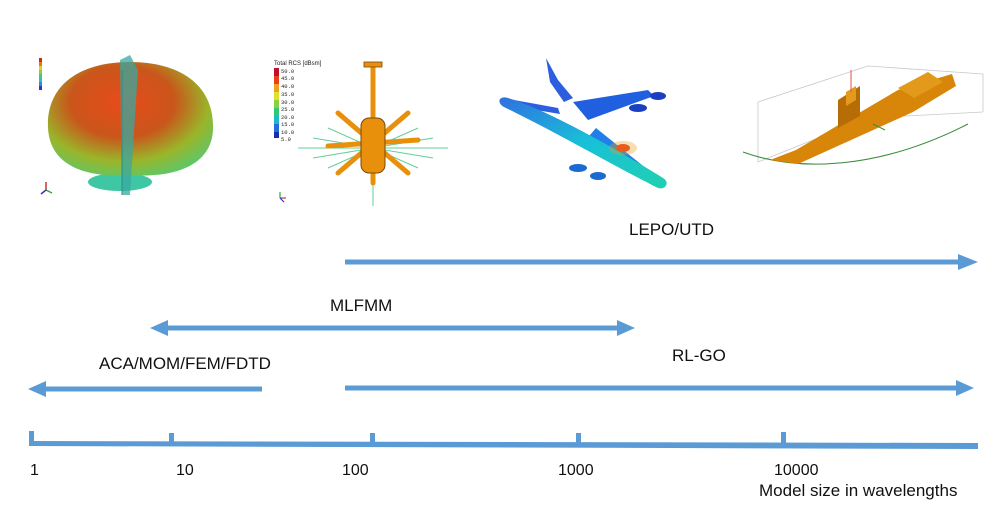  Describe the element at coordinates (503, 440) in the screenshot. I see `wavelength-axis` at that location.